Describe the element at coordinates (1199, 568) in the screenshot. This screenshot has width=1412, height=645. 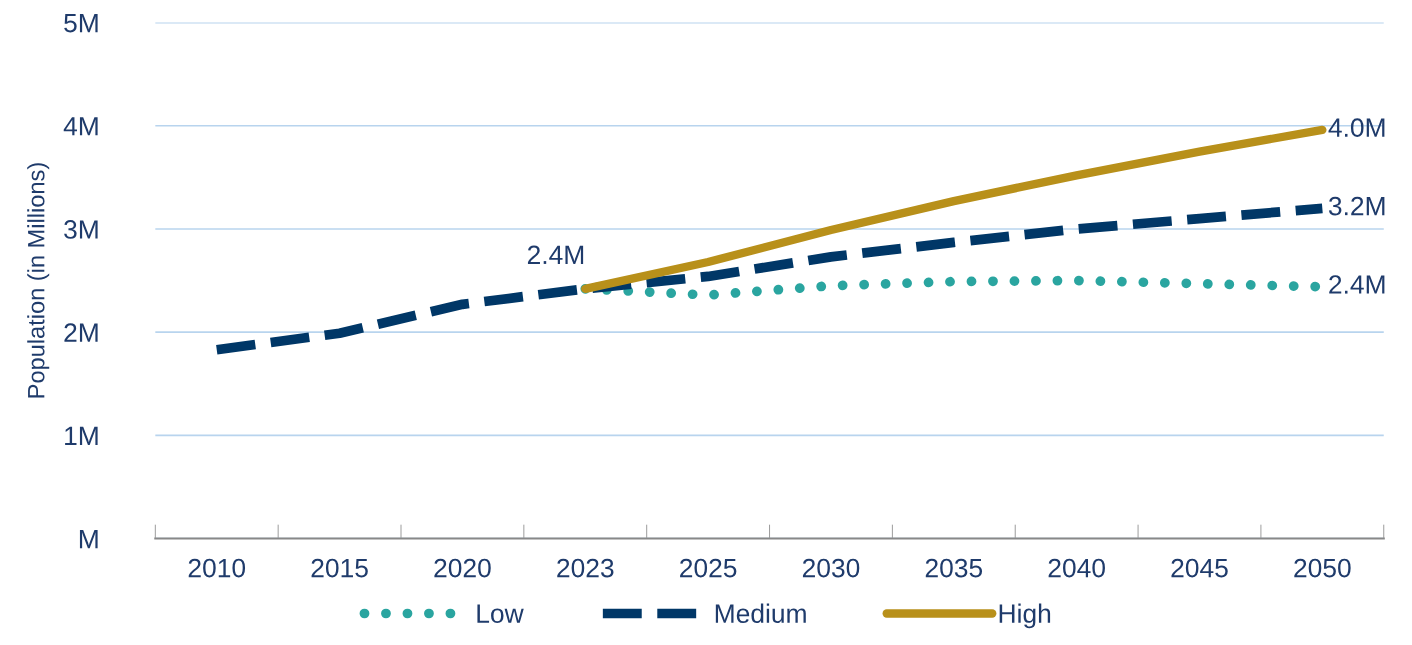
I see `x-tick-label: 2045` at that location.